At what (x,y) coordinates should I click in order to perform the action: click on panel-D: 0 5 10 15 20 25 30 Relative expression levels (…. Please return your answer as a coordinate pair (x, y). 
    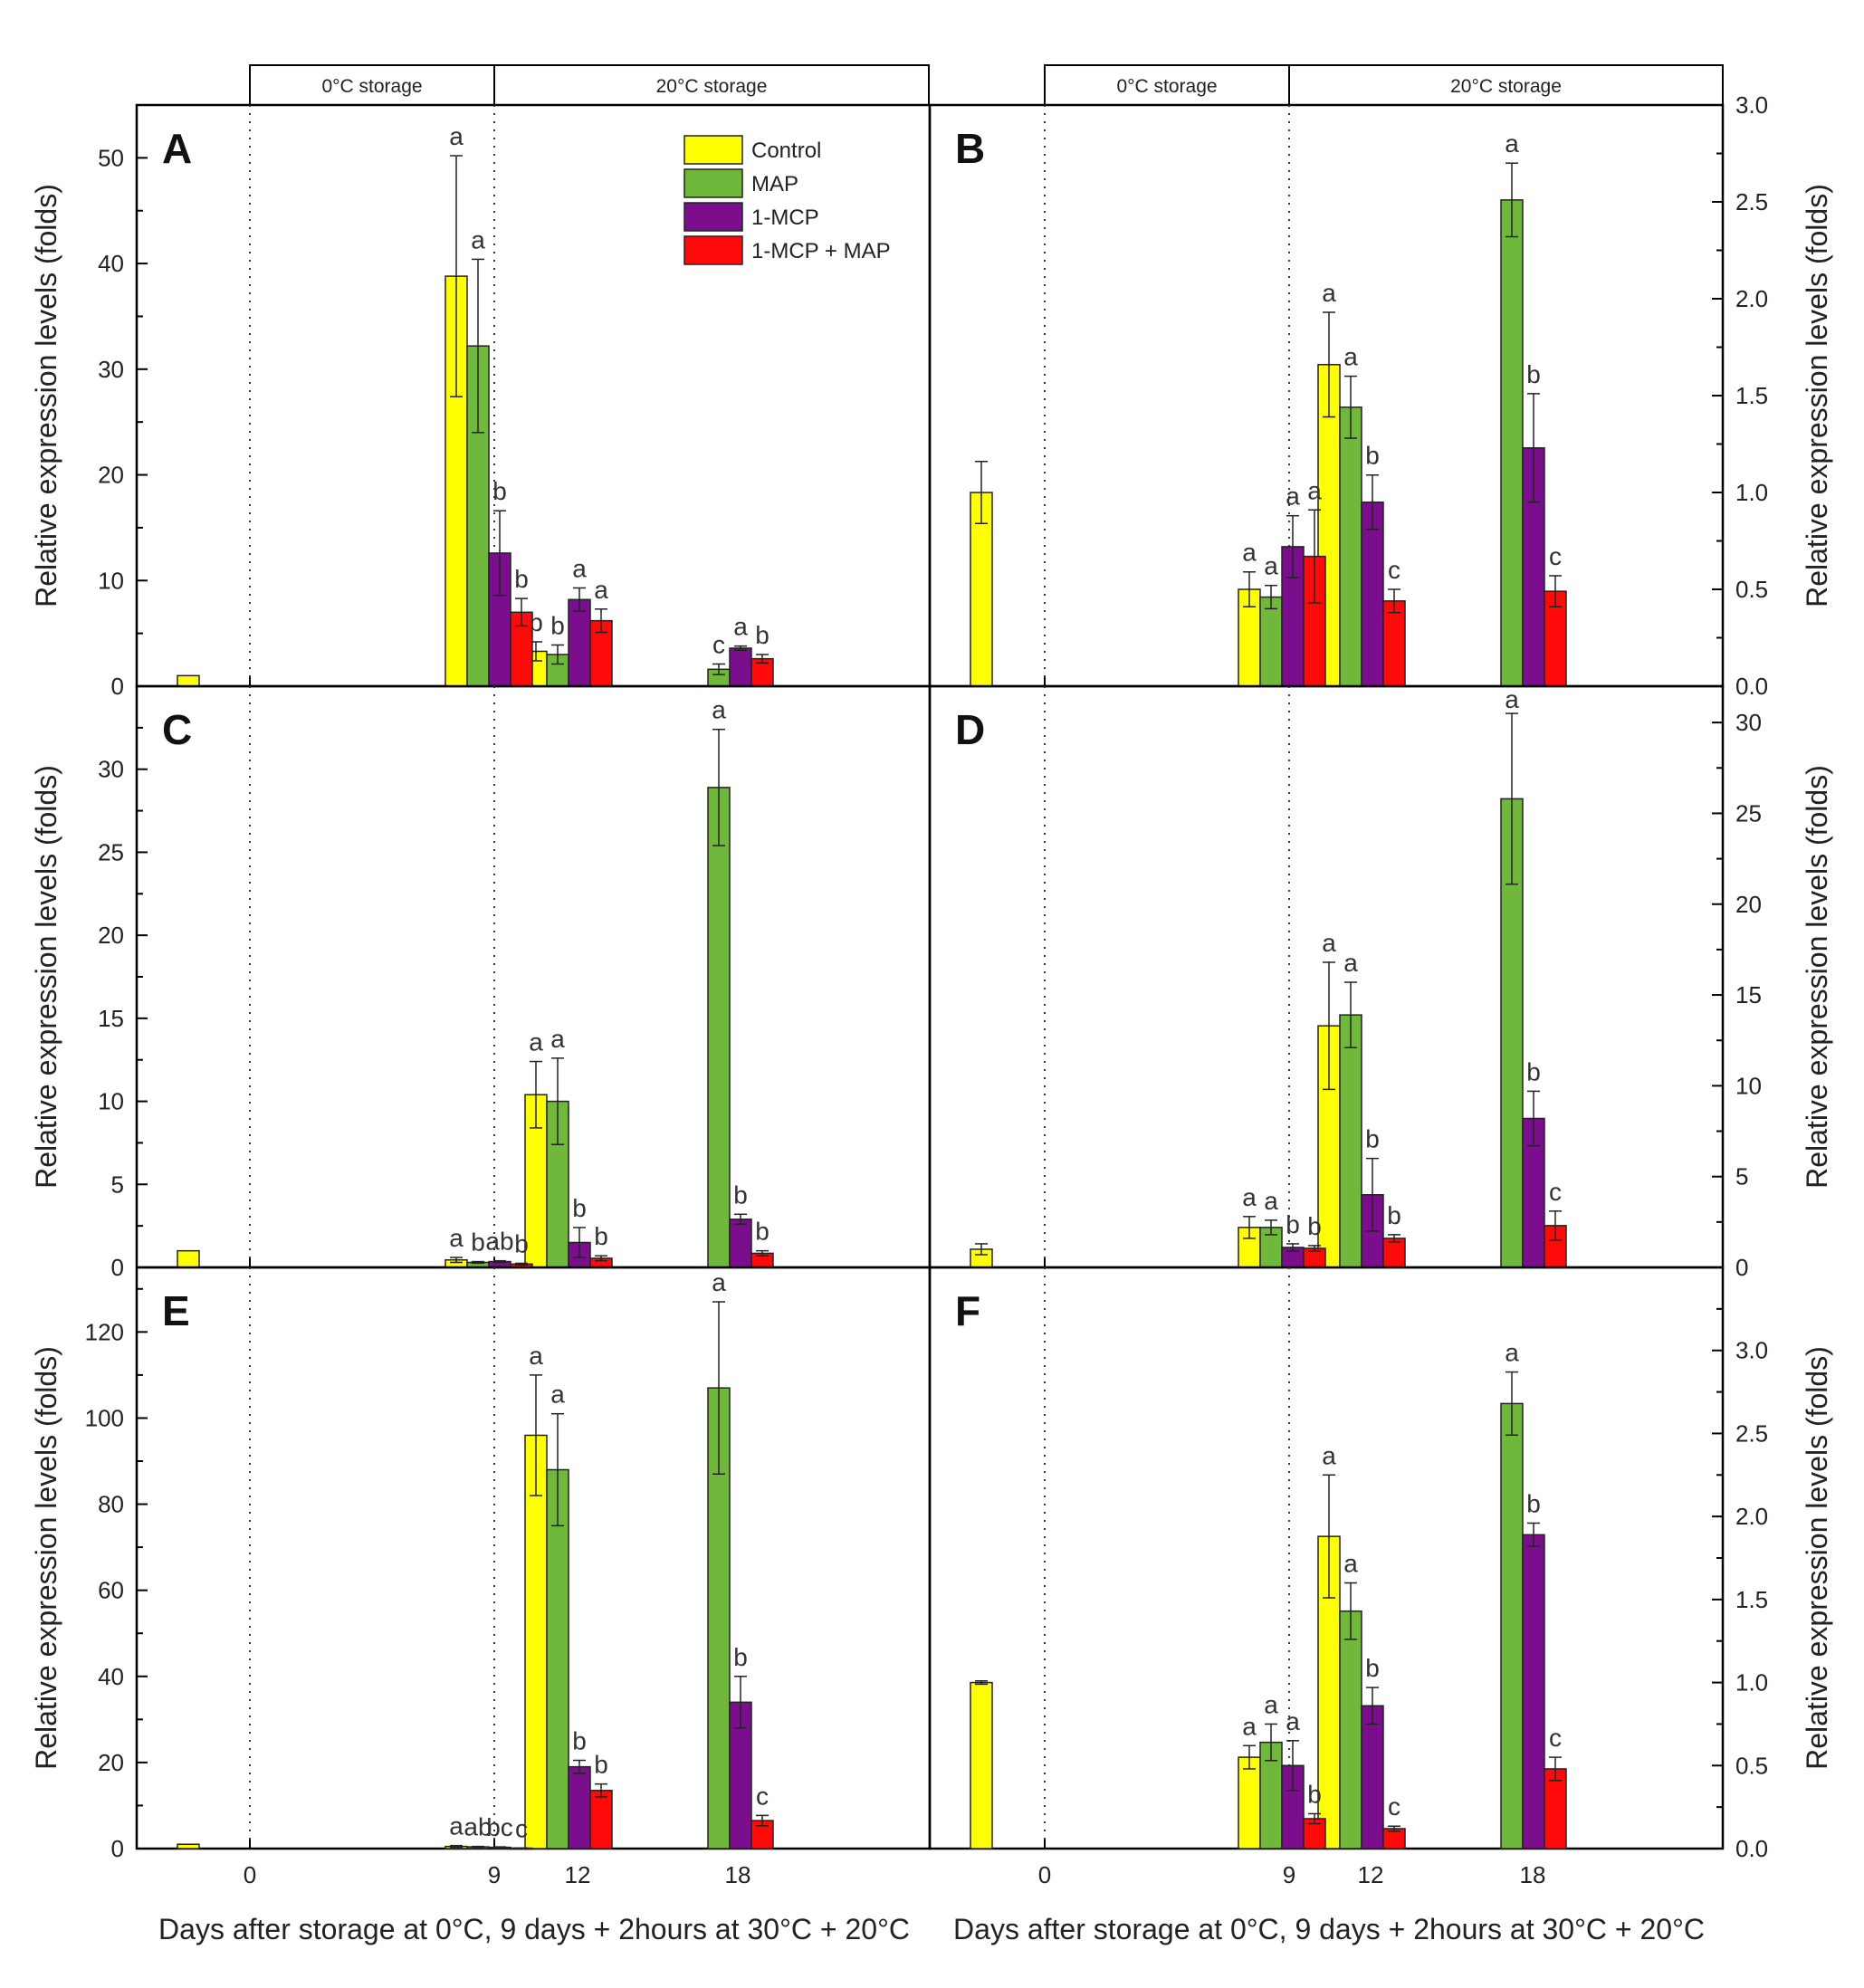
    Looking at the image, I should click on (1380, 982).